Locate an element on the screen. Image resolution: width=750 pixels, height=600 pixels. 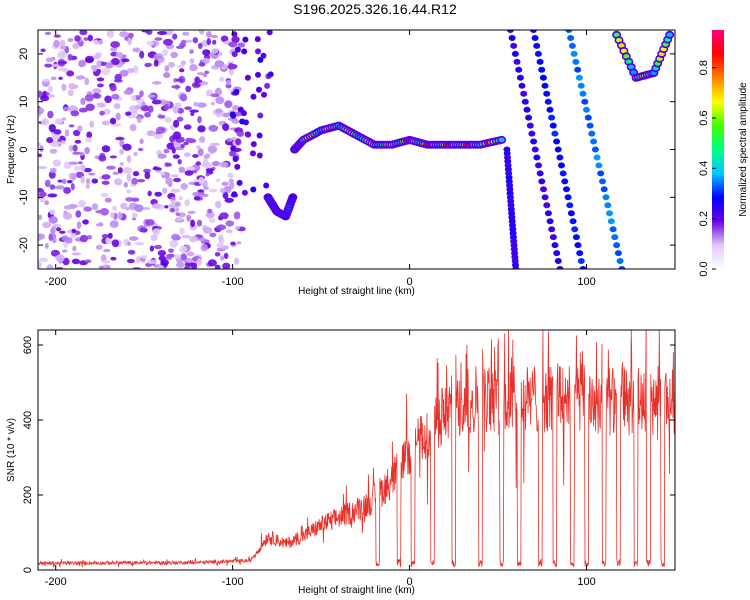
x-axis-label: Height of straight line (km) is located at coordinates (356, 291).